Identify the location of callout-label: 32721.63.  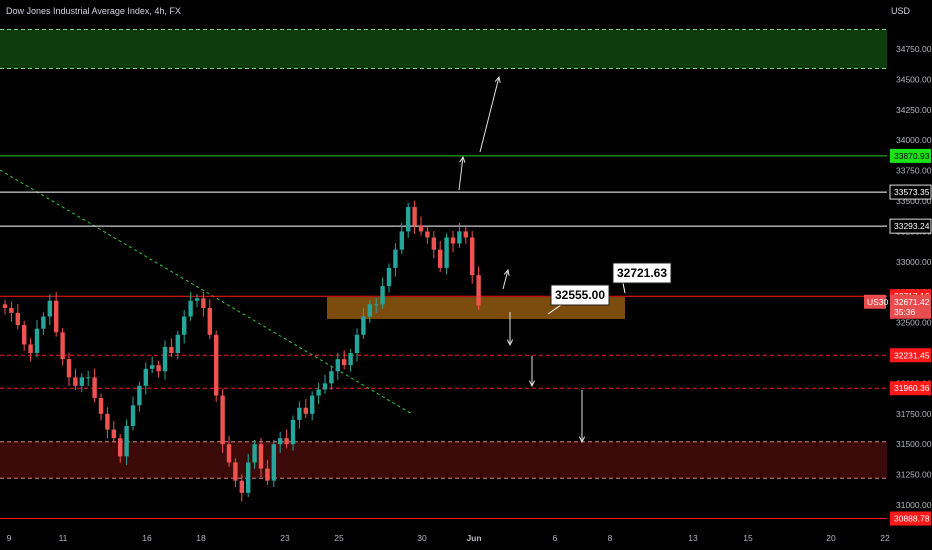
(642, 273).